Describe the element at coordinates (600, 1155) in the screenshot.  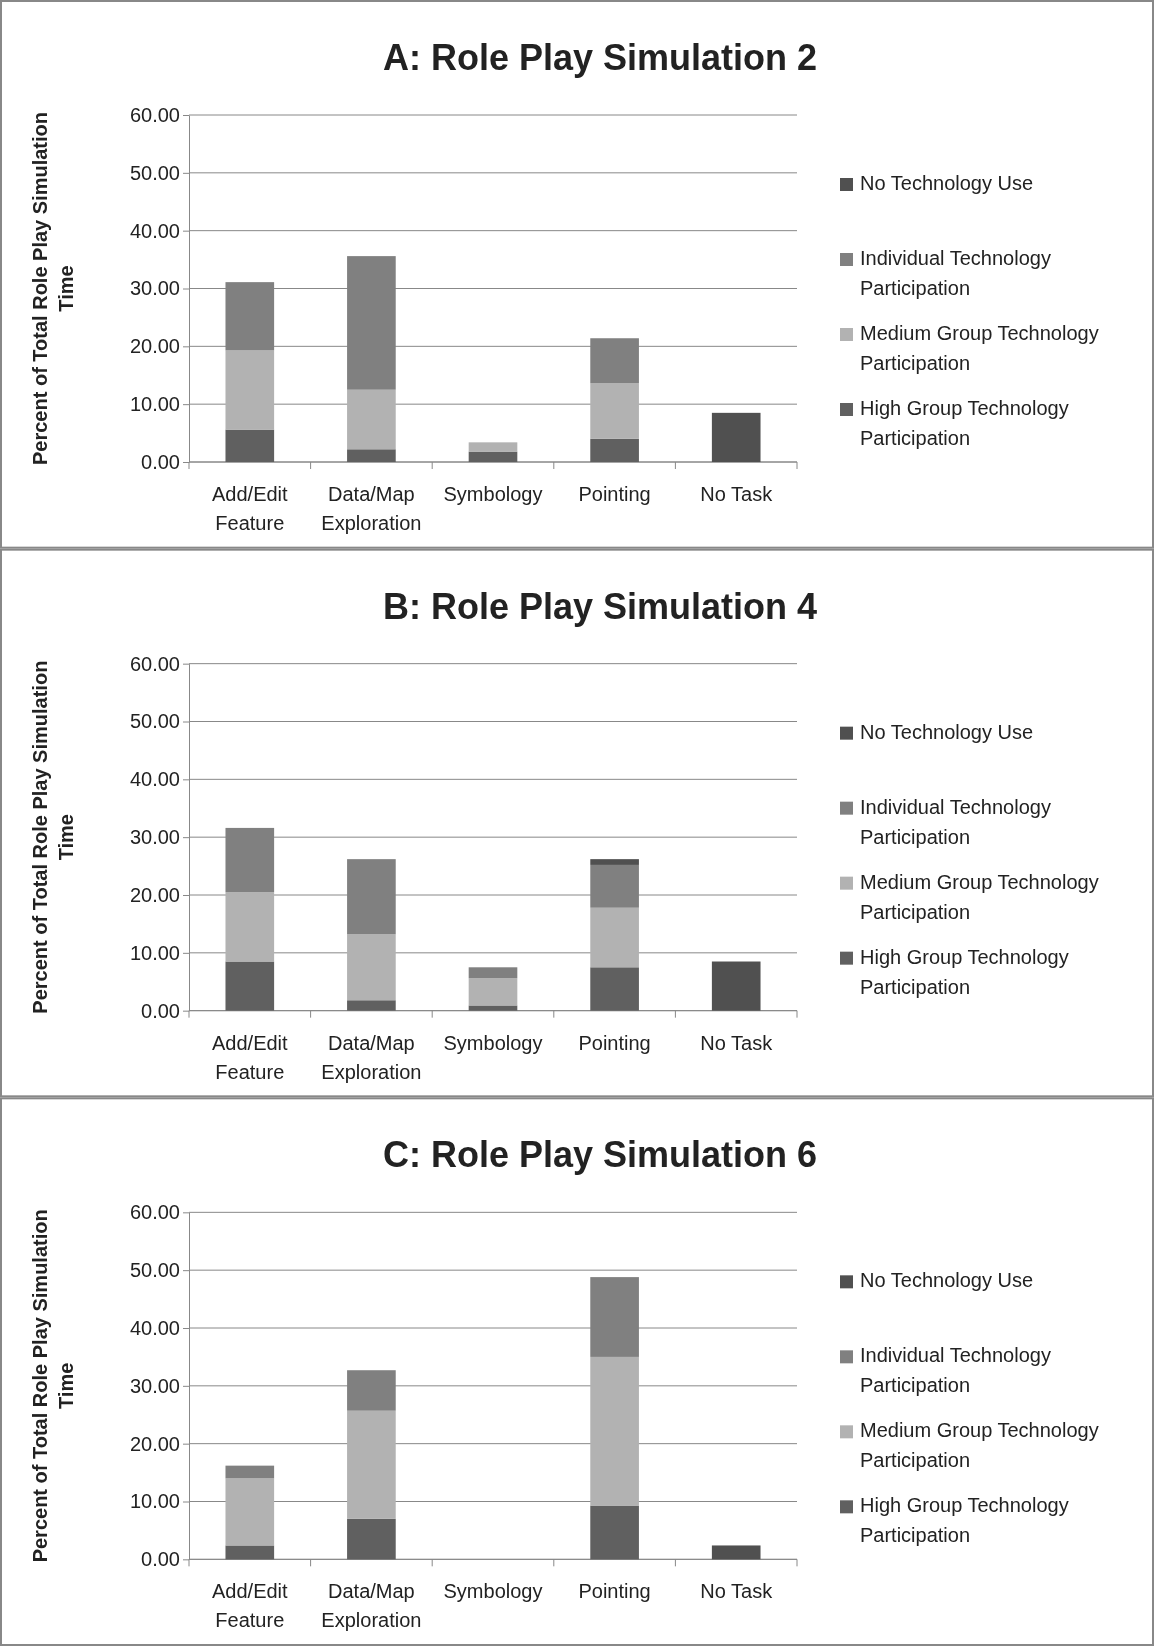
I see `chart-title: C: Role Play Simulation 6` at that location.